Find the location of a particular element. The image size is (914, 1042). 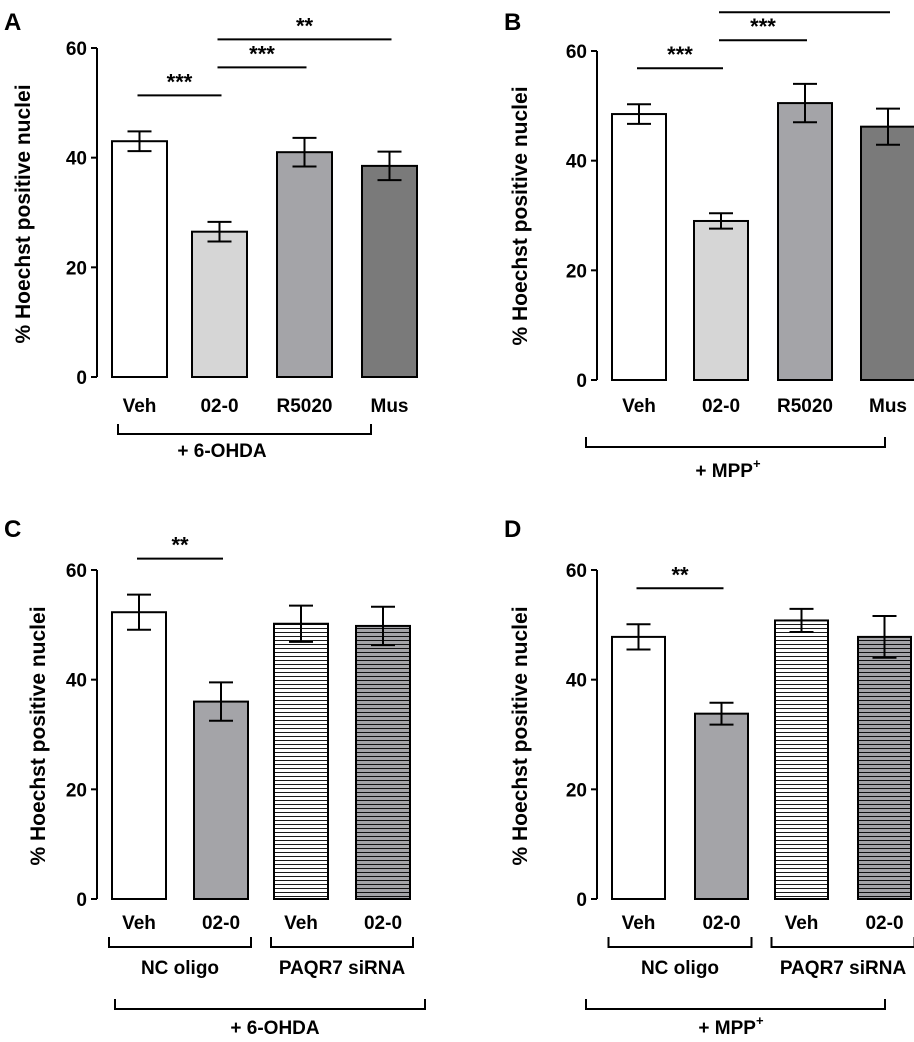

panel-label: C is located at coordinates (12, 529).